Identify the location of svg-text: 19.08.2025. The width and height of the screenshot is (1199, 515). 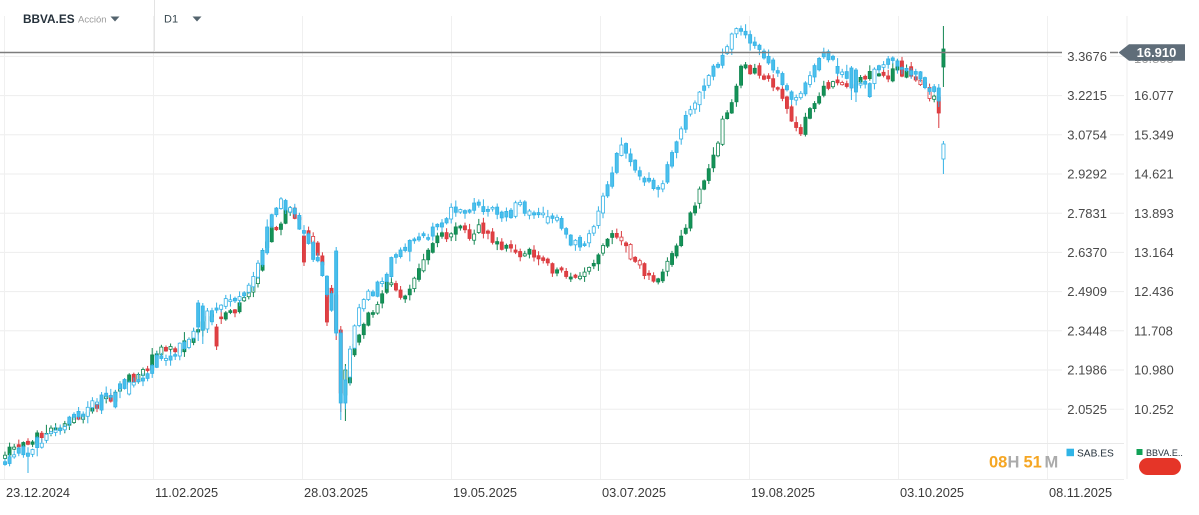
(783, 492).